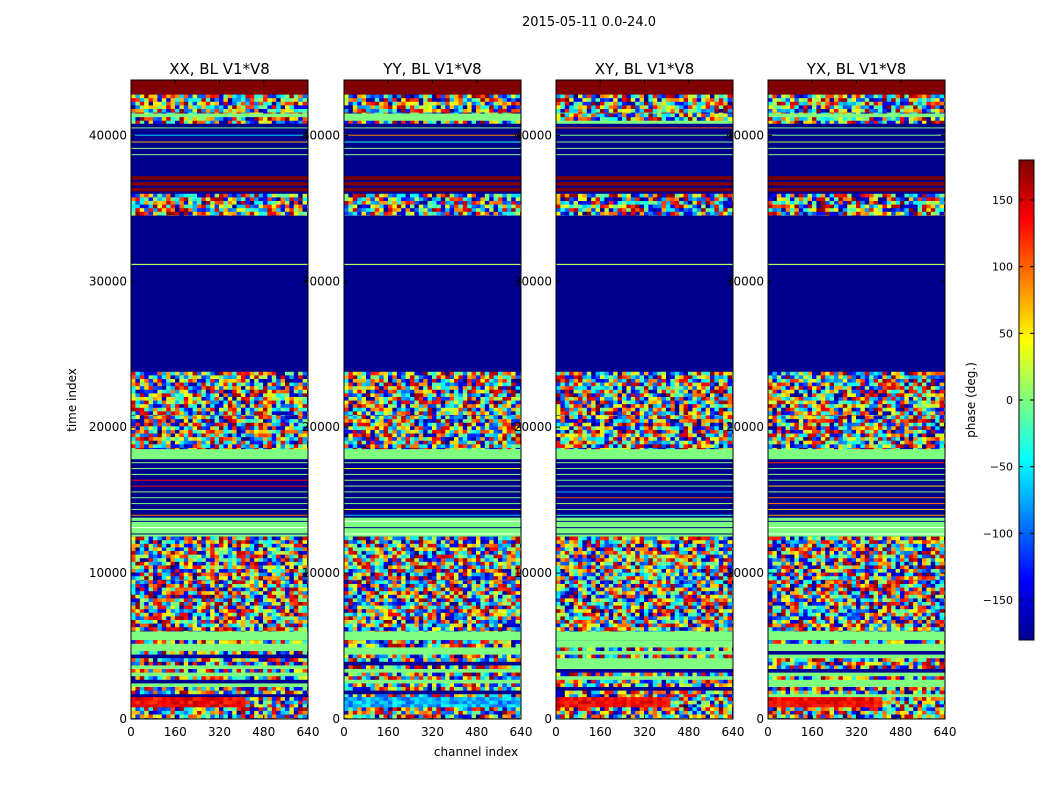 The width and height of the screenshot is (1050, 800). What do you see at coordinates (589, 22) in the screenshot?
I see `figure-title: 2015-05-11 0.0-24.0` at bounding box center [589, 22].